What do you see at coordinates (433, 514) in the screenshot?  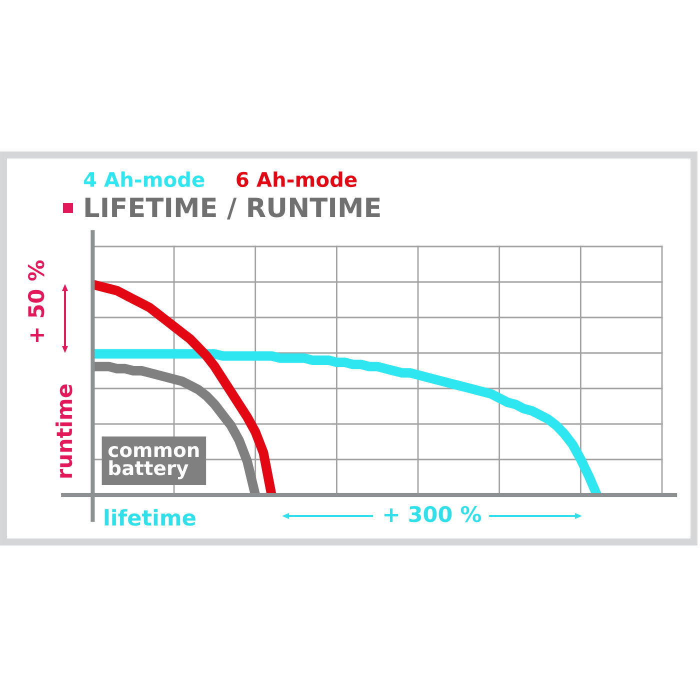 I see `text: + 300 %` at bounding box center [433, 514].